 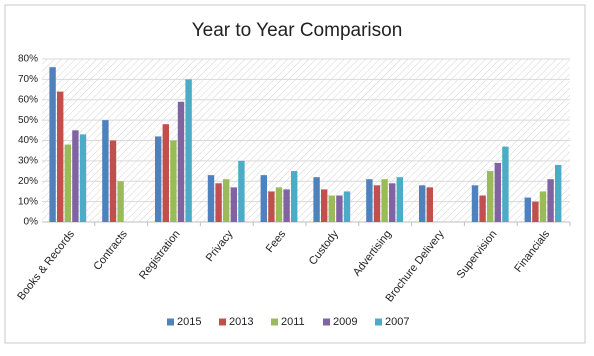 I want to click on y-tick-label: 50%, so click(x=28, y=120).